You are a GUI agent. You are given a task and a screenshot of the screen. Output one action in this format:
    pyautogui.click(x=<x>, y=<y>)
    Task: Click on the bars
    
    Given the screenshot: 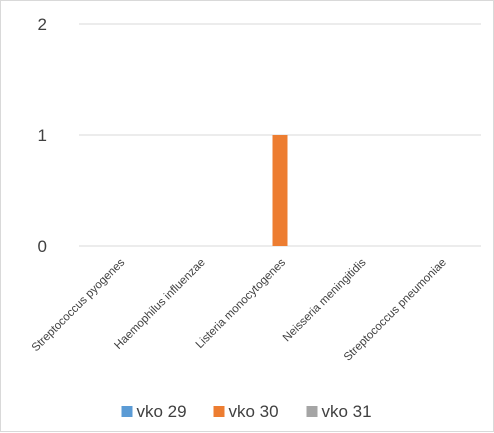 What is the action you would take?
    pyautogui.click(x=280, y=190)
    